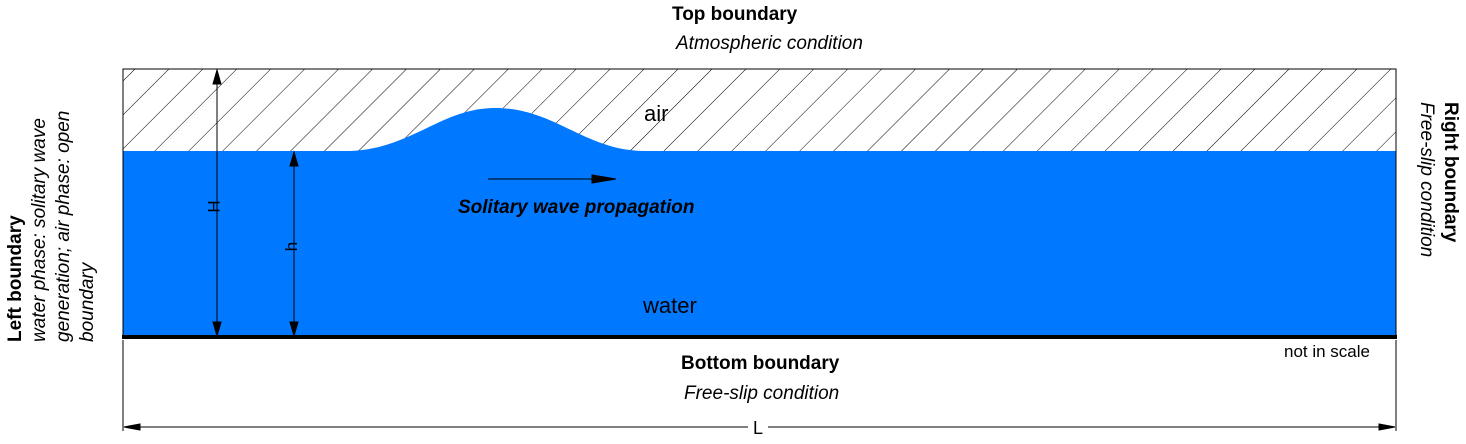 The height and width of the screenshot is (444, 1466). What do you see at coordinates (1450, 172) in the screenshot?
I see `right-boundary-title: Right boundary` at bounding box center [1450, 172].